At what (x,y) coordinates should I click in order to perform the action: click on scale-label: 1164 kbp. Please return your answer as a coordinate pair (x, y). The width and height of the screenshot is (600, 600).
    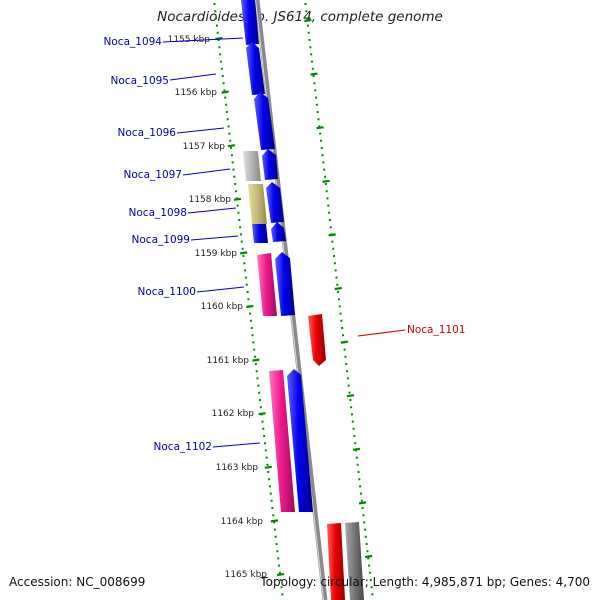
    Looking at the image, I should click on (242, 522).